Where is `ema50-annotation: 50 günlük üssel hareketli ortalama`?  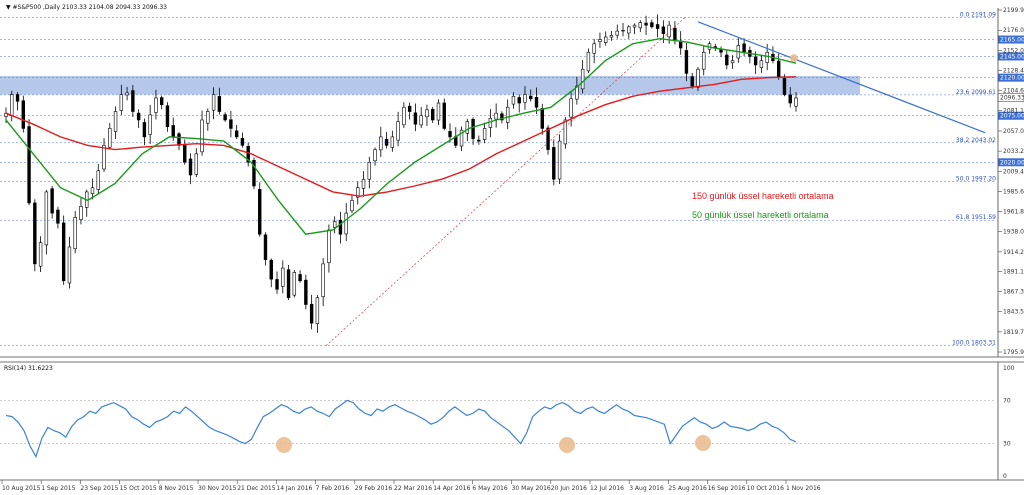
ema50-annotation: 50 günlük üssel hareketli ortalama is located at coordinates (760, 215).